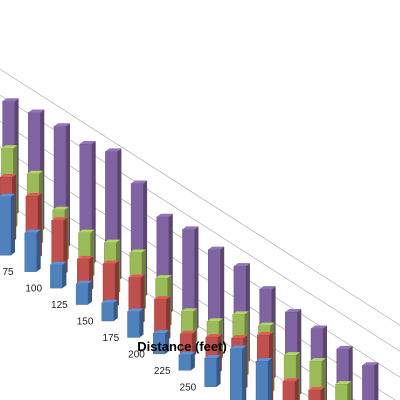 This screenshot has width=400, height=400. I want to click on x-axis-label: Distance (feet), so click(182, 346).